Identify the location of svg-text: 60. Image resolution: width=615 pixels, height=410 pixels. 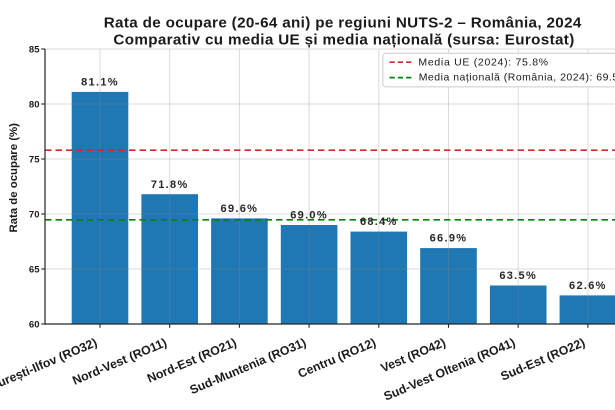
(34, 324).